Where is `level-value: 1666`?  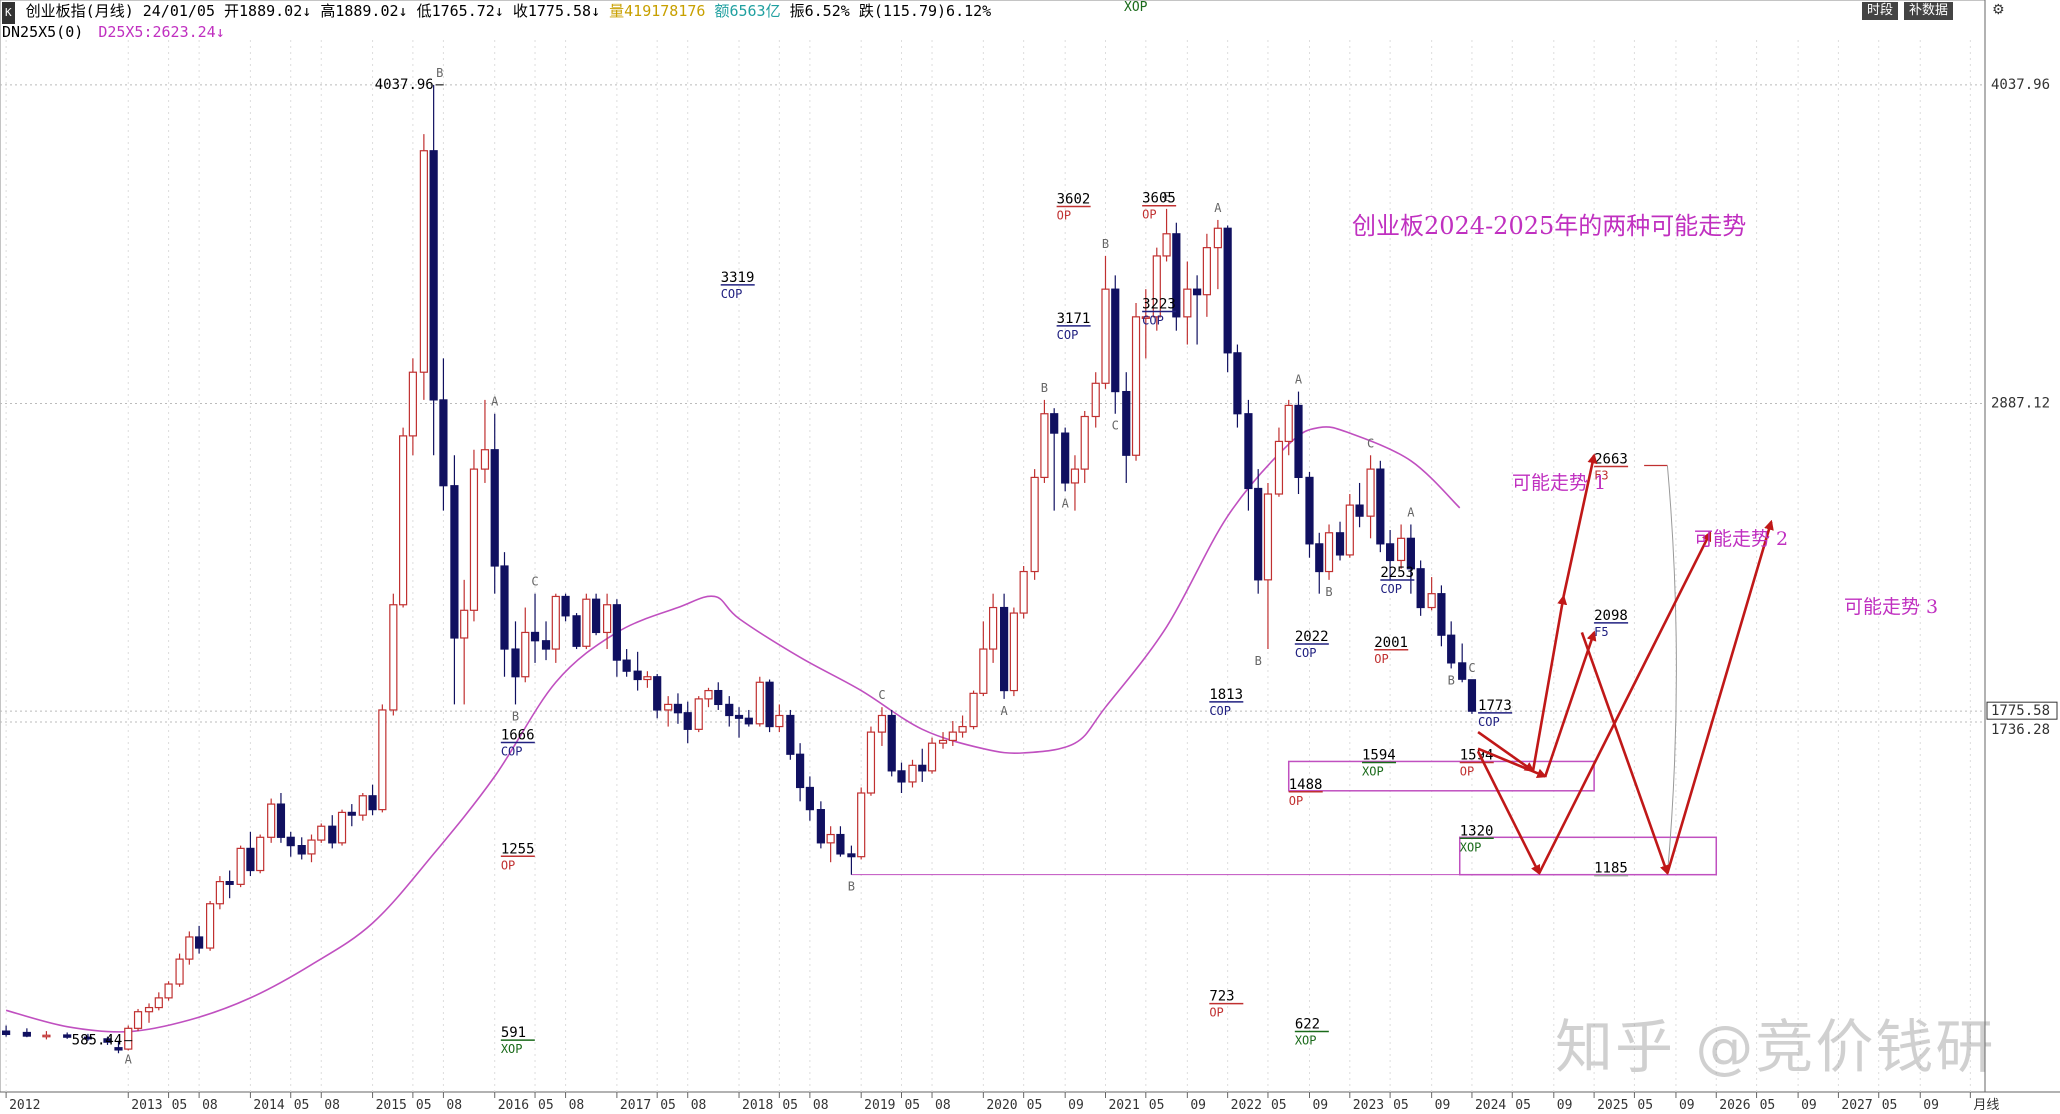
level-value: 1666 is located at coordinates (518, 736).